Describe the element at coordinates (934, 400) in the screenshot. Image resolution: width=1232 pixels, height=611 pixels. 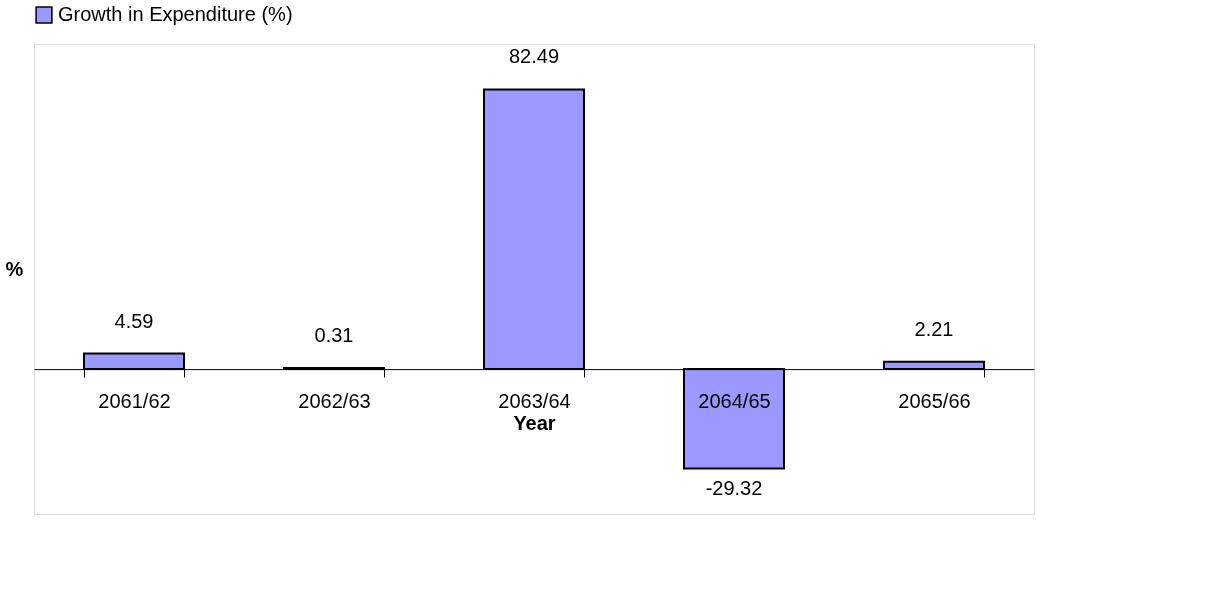
I see `x-tick-label: 2065/66` at that location.